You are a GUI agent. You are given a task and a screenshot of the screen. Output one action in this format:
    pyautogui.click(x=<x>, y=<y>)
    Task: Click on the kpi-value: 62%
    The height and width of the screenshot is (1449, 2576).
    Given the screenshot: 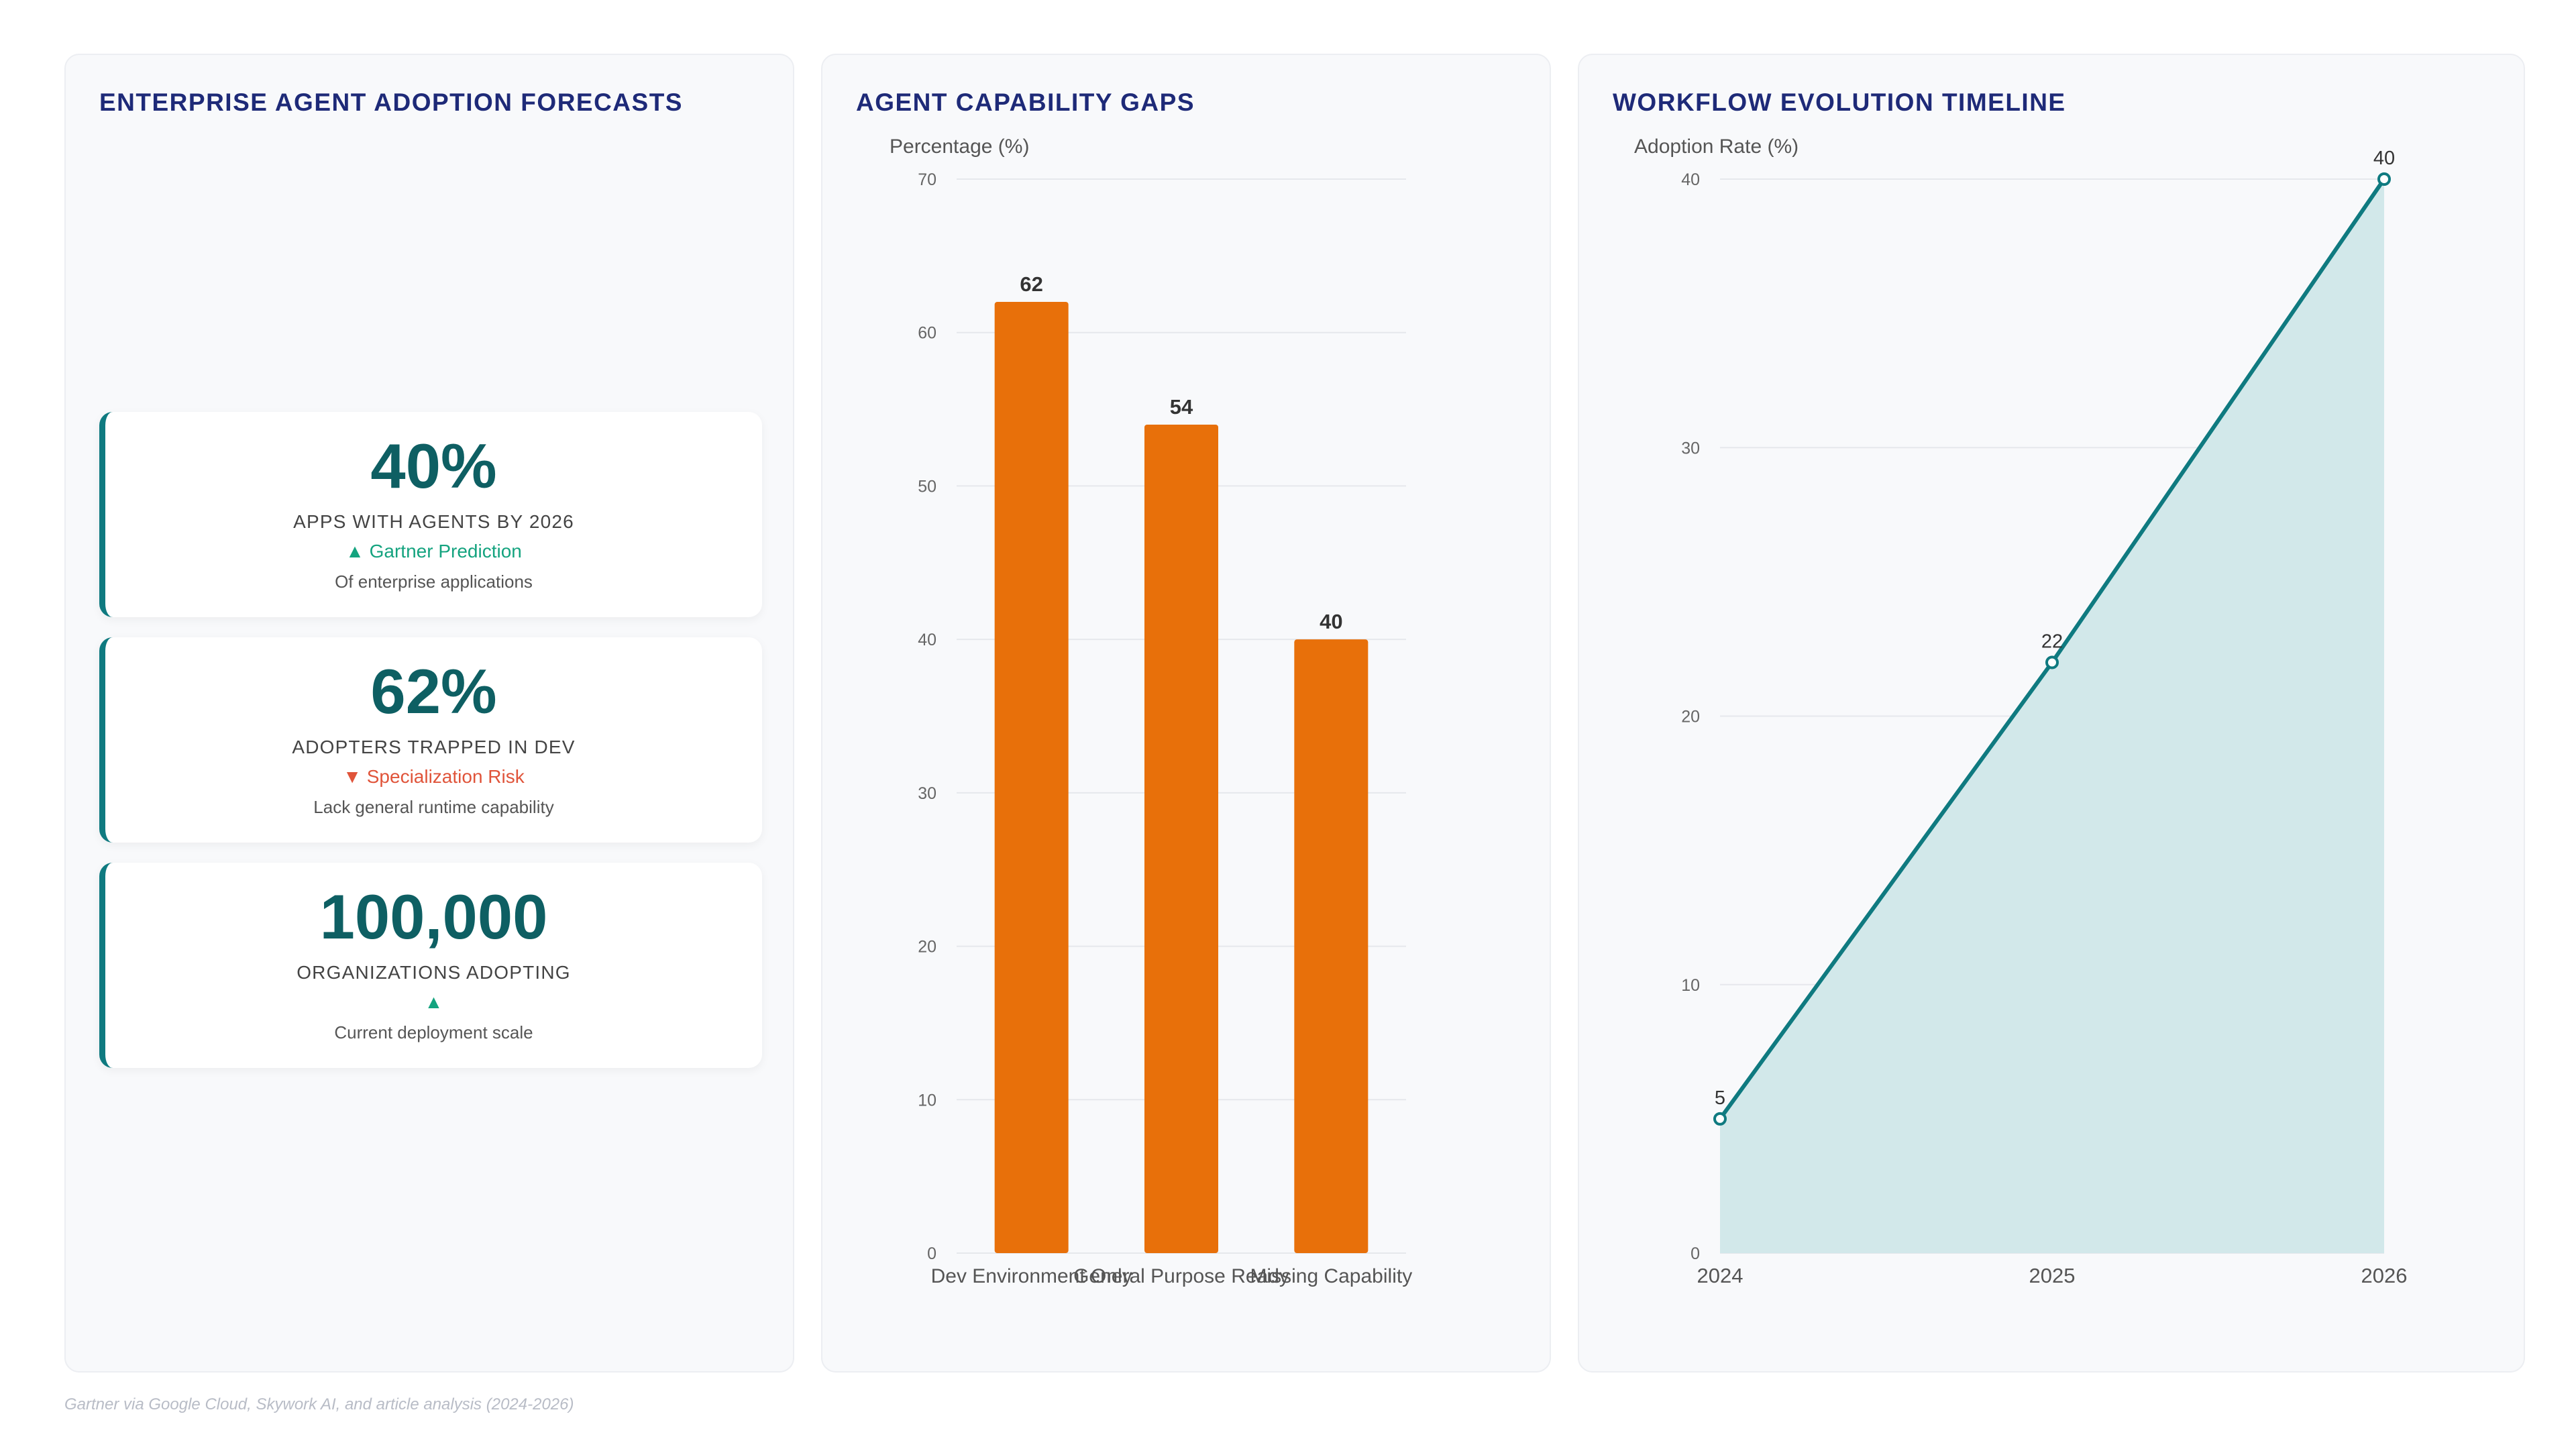 What is the action you would take?
    pyautogui.click(x=433, y=691)
    